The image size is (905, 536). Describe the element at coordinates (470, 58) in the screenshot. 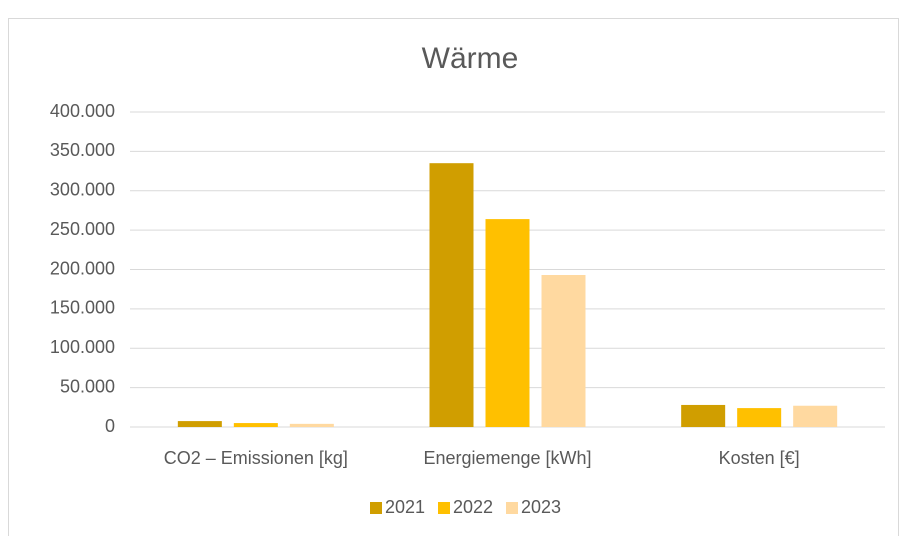

I see `chart-title: Wärme` at that location.